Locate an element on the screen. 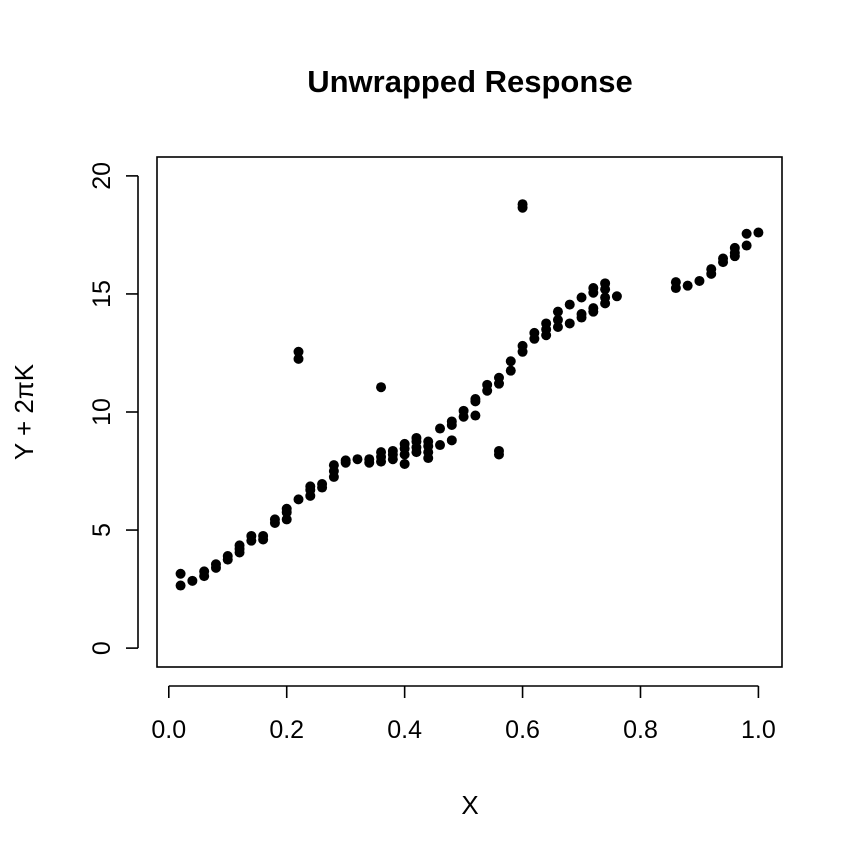 This screenshot has height=864, width=864. y-tick-label: 5 is located at coordinates (102, 530).